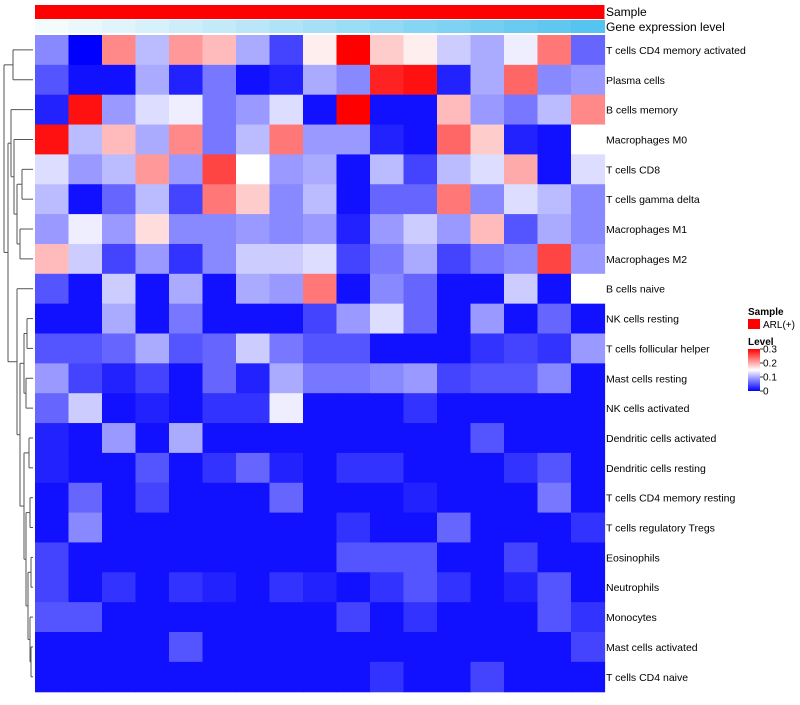 The height and width of the screenshot is (705, 800). What do you see at coordinates (766, 392) in the screenshot?
I see `legend-level-tick-label: 0` at bounding box center [766, 392].